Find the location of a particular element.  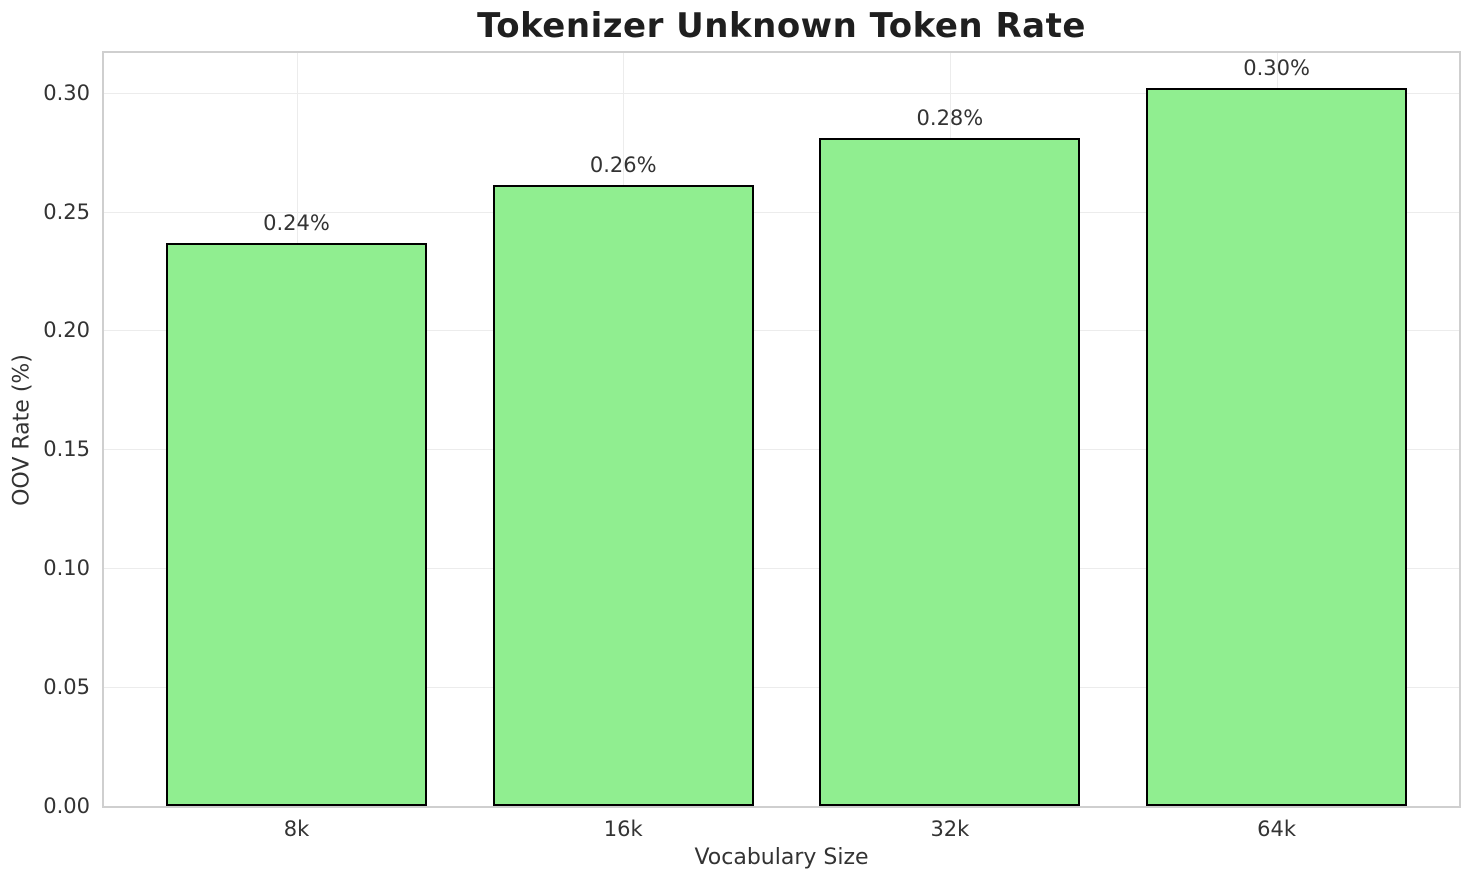

x-tick-label: 8k is located at coordinates (296, 829).